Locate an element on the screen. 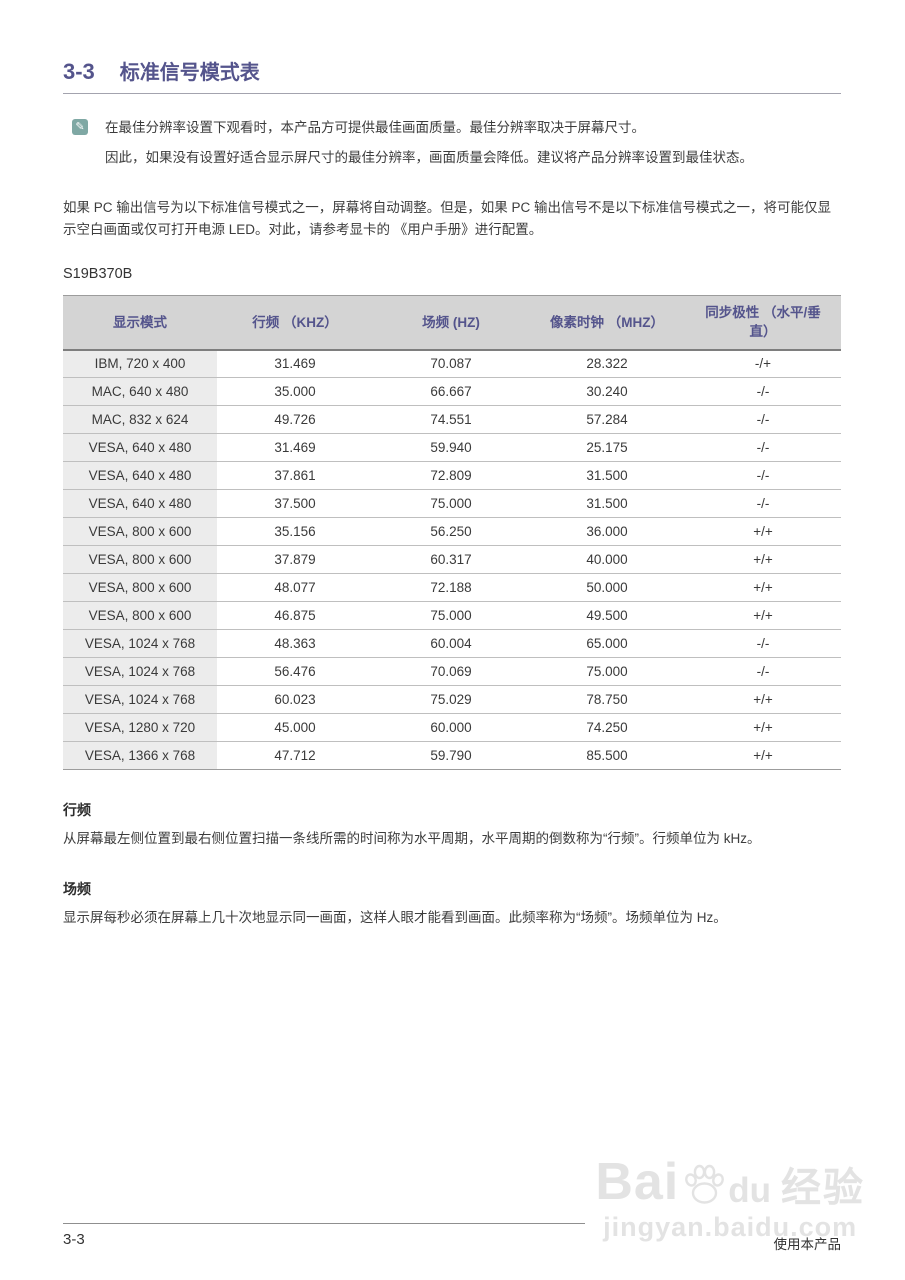 This screenshot has width=905, height=1280. table-row: VESA, 800 x 600 48.077 72.188 50.000 +/+ is located at coordinates (452, 587).